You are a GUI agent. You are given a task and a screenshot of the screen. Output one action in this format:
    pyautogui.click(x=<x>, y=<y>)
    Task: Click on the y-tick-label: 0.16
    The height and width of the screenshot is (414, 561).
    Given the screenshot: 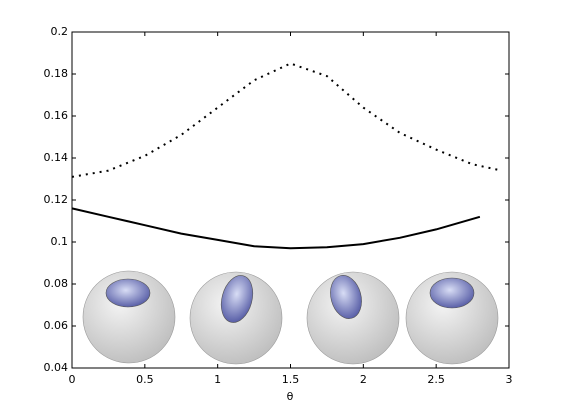 What is the action you would take?
    pyautogui.click(x=56, y=115)
    